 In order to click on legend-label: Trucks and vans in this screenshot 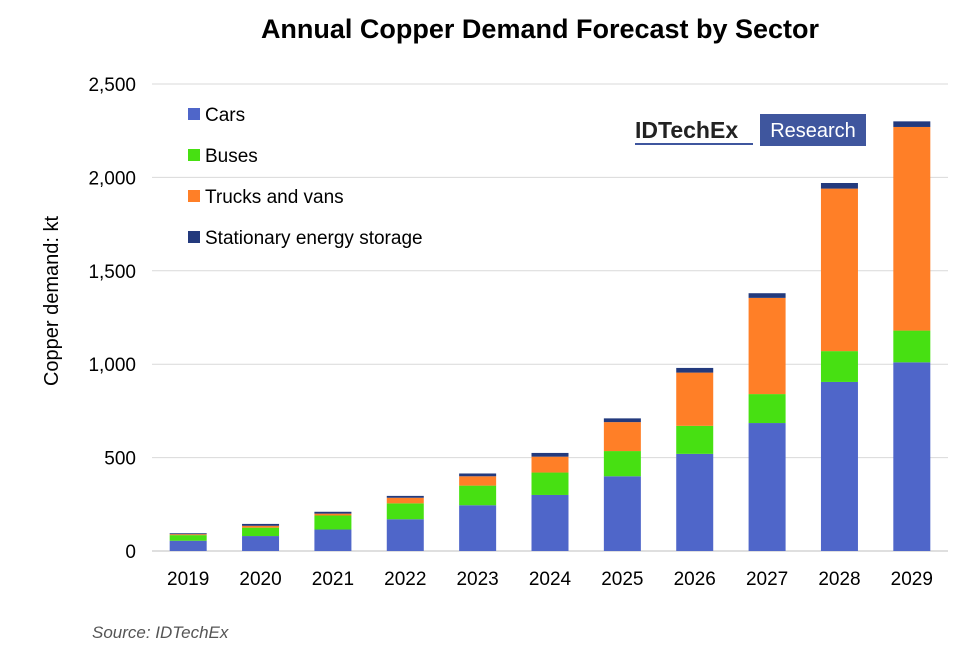, I will do `click(274, 197)`.